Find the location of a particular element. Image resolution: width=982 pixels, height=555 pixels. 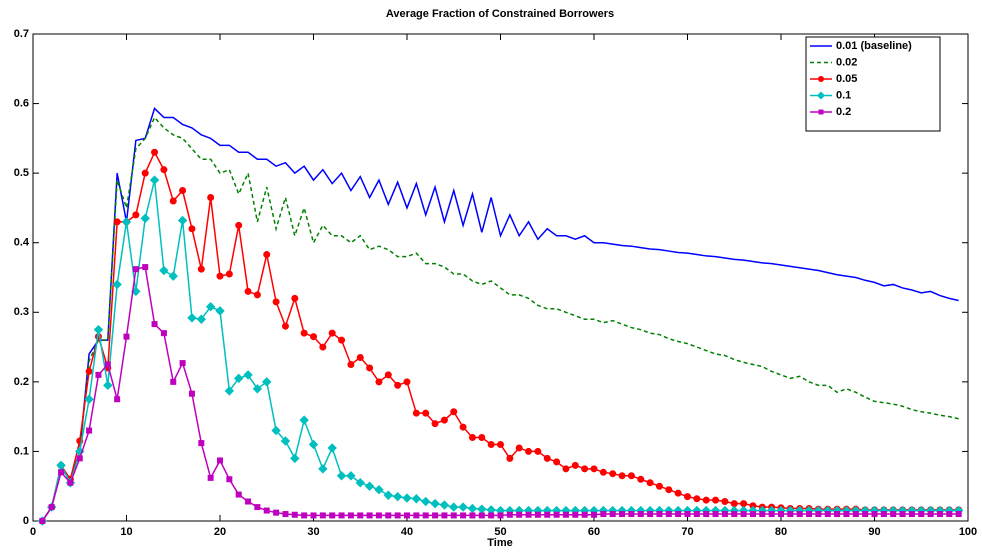

x-axis-label: Time is located at coordinates (499, 543).